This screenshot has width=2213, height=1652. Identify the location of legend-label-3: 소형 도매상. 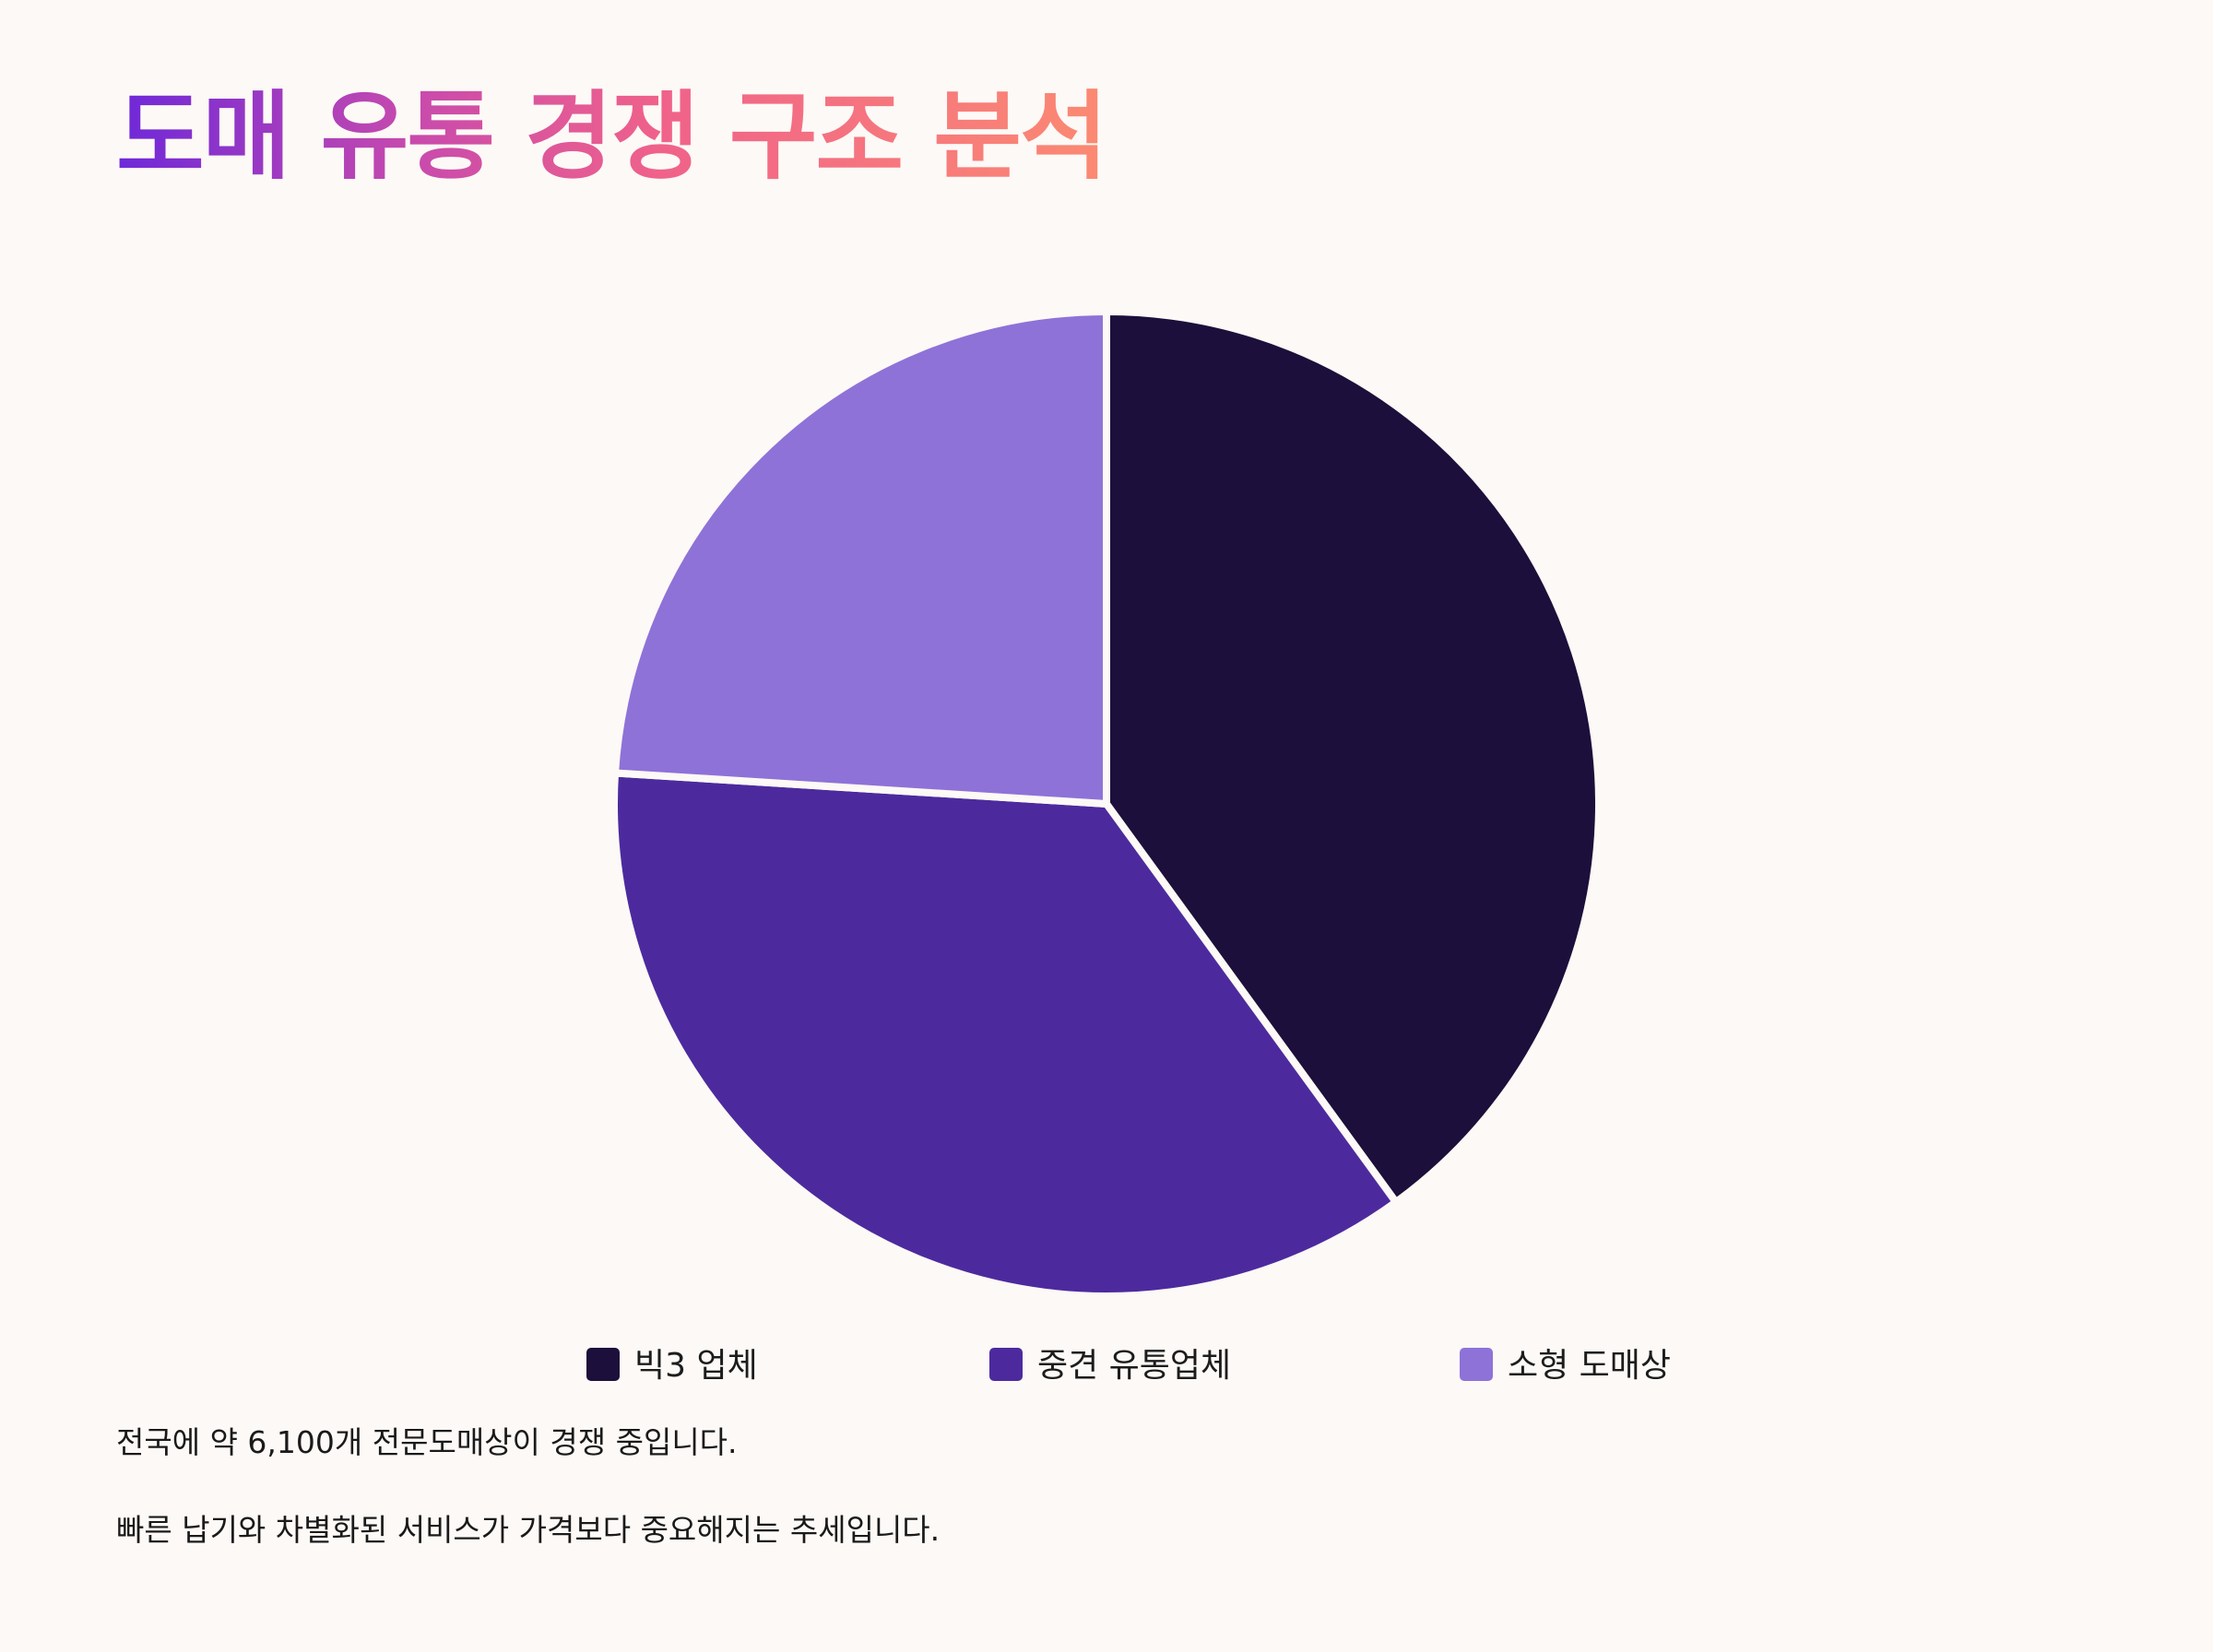
(1589, 1366).